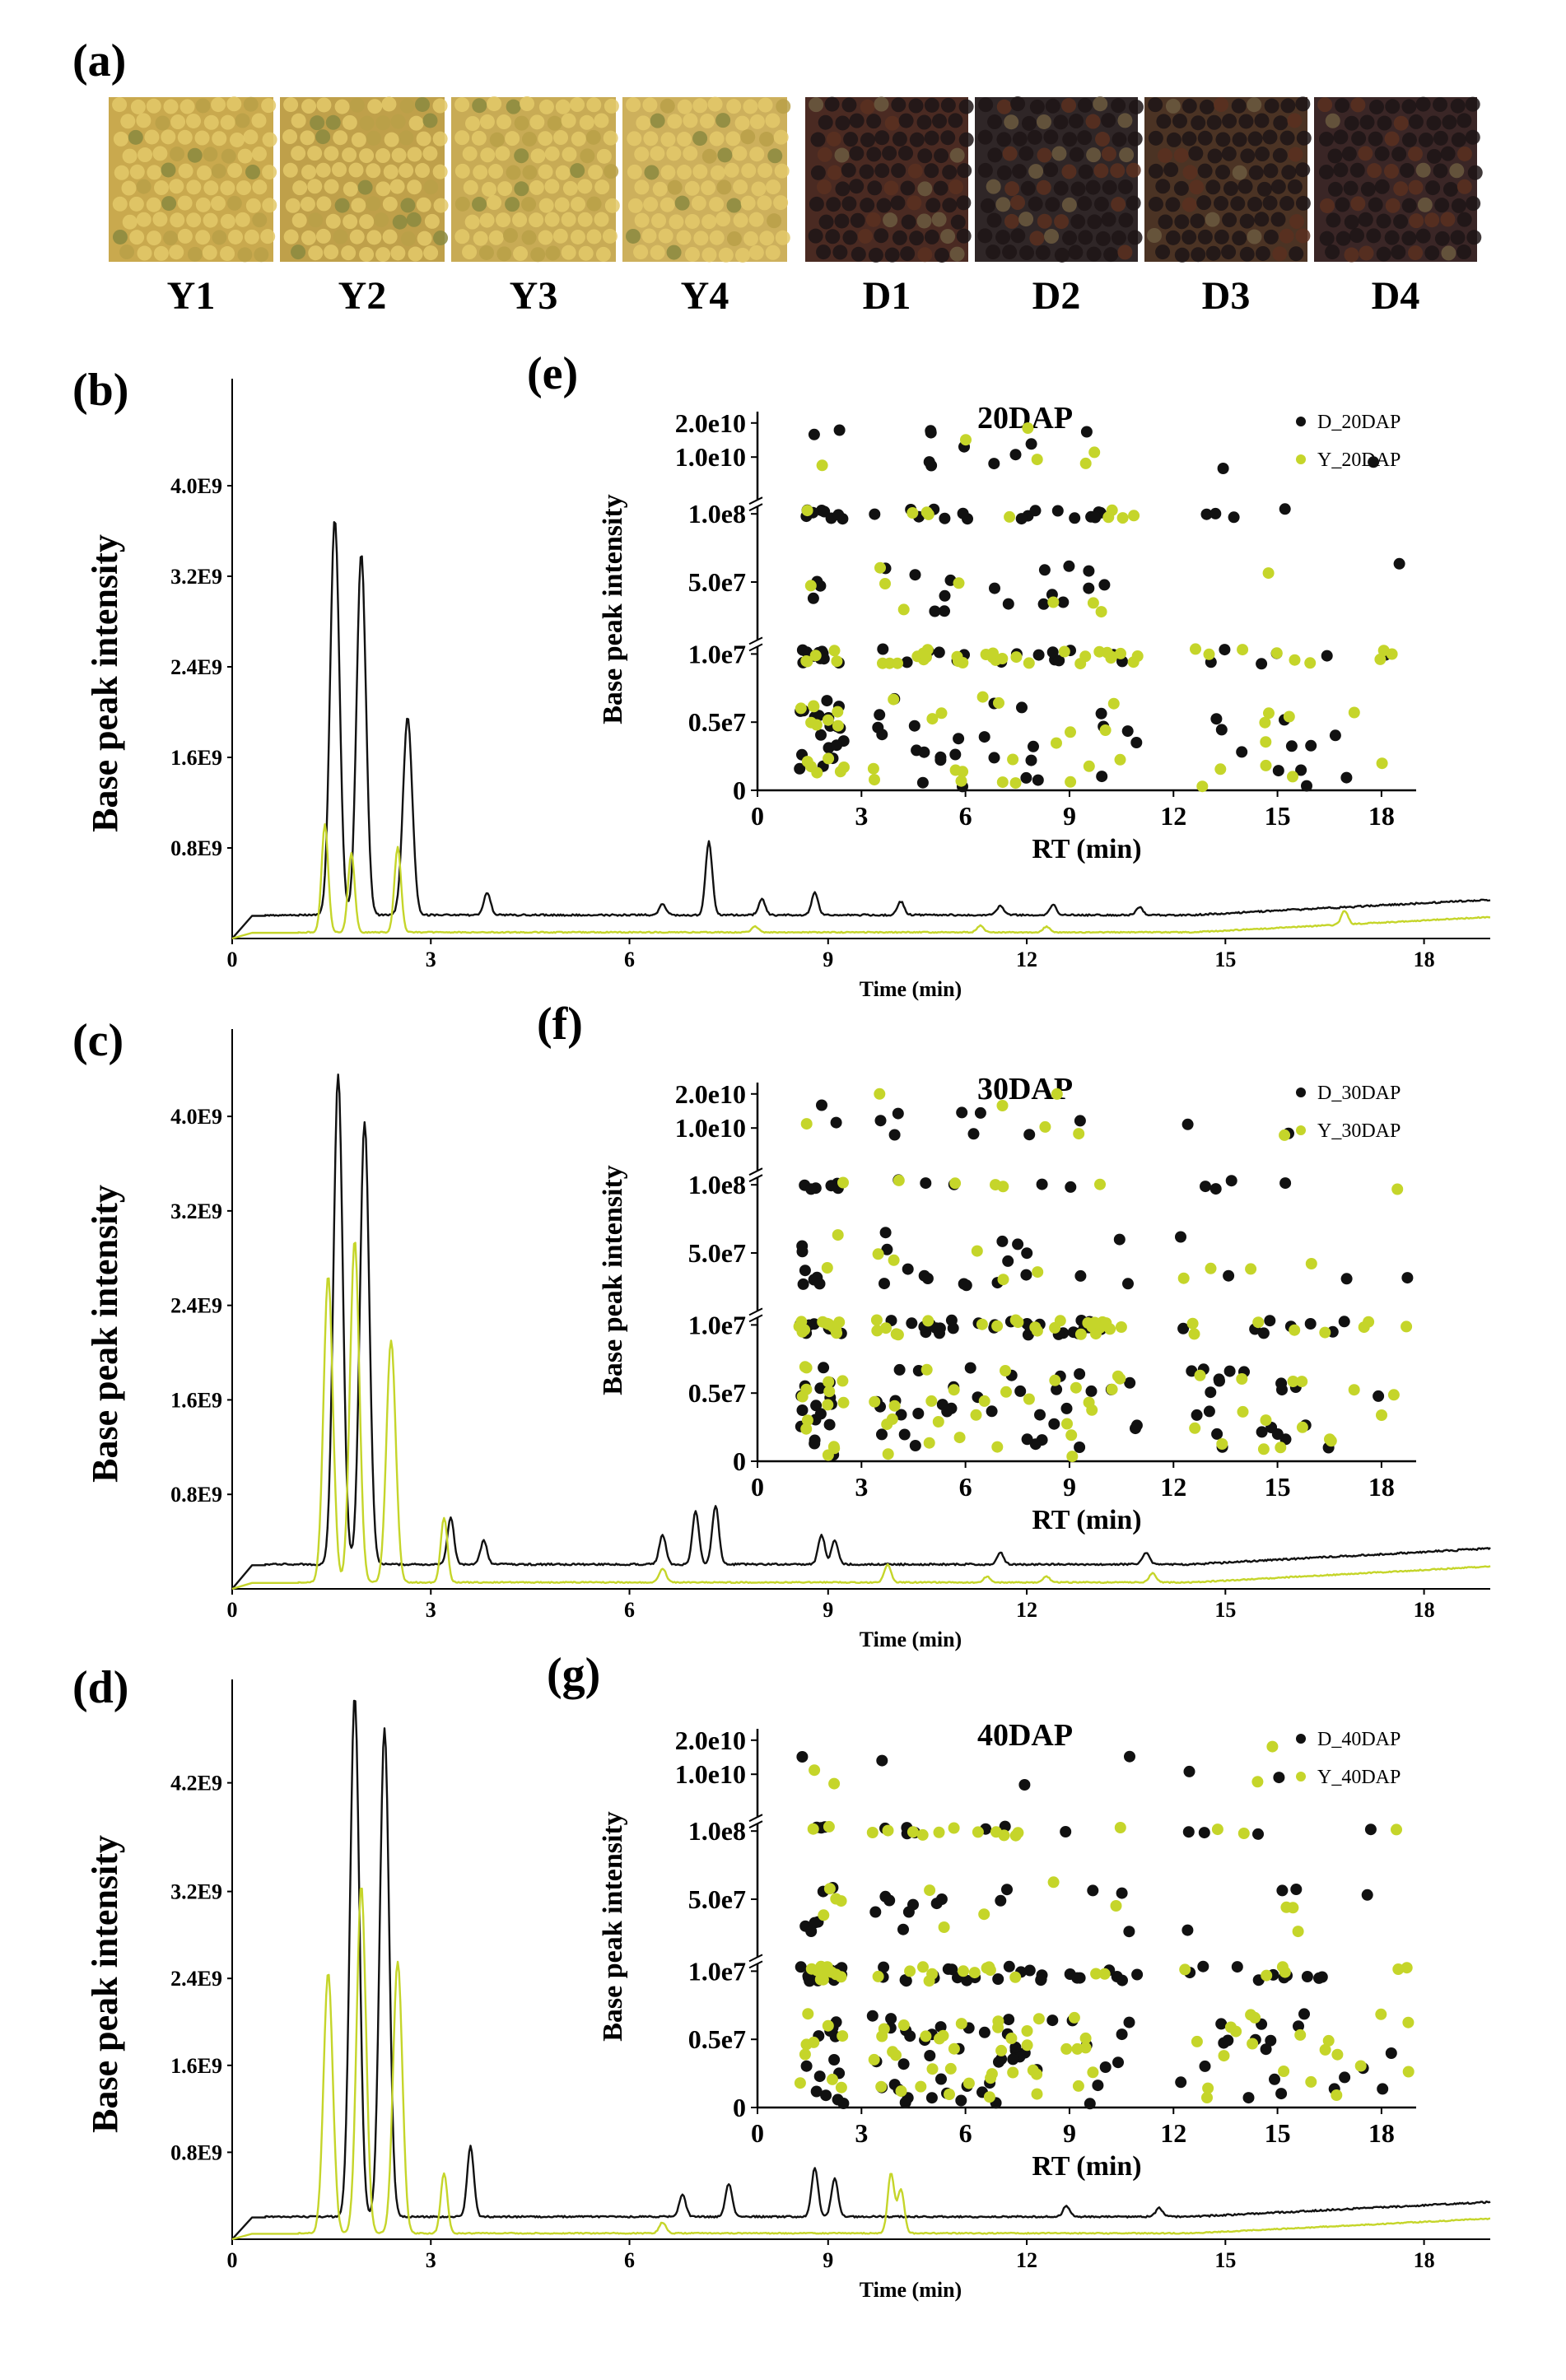 The image size is (1566, 2380). What do you see at coordinates (887, 296) in the screenshot?
I see `seed-label: D1` at bounding box center [887, 296].